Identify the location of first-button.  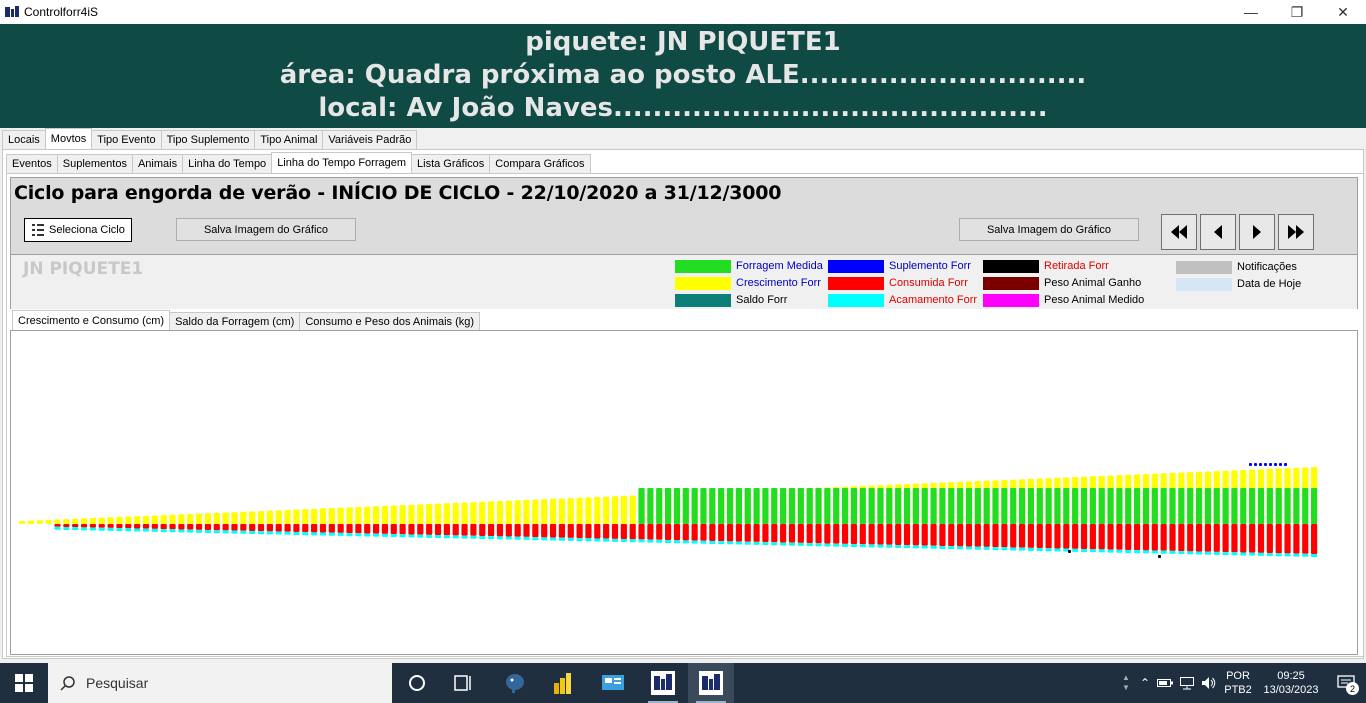
(1179, 232).